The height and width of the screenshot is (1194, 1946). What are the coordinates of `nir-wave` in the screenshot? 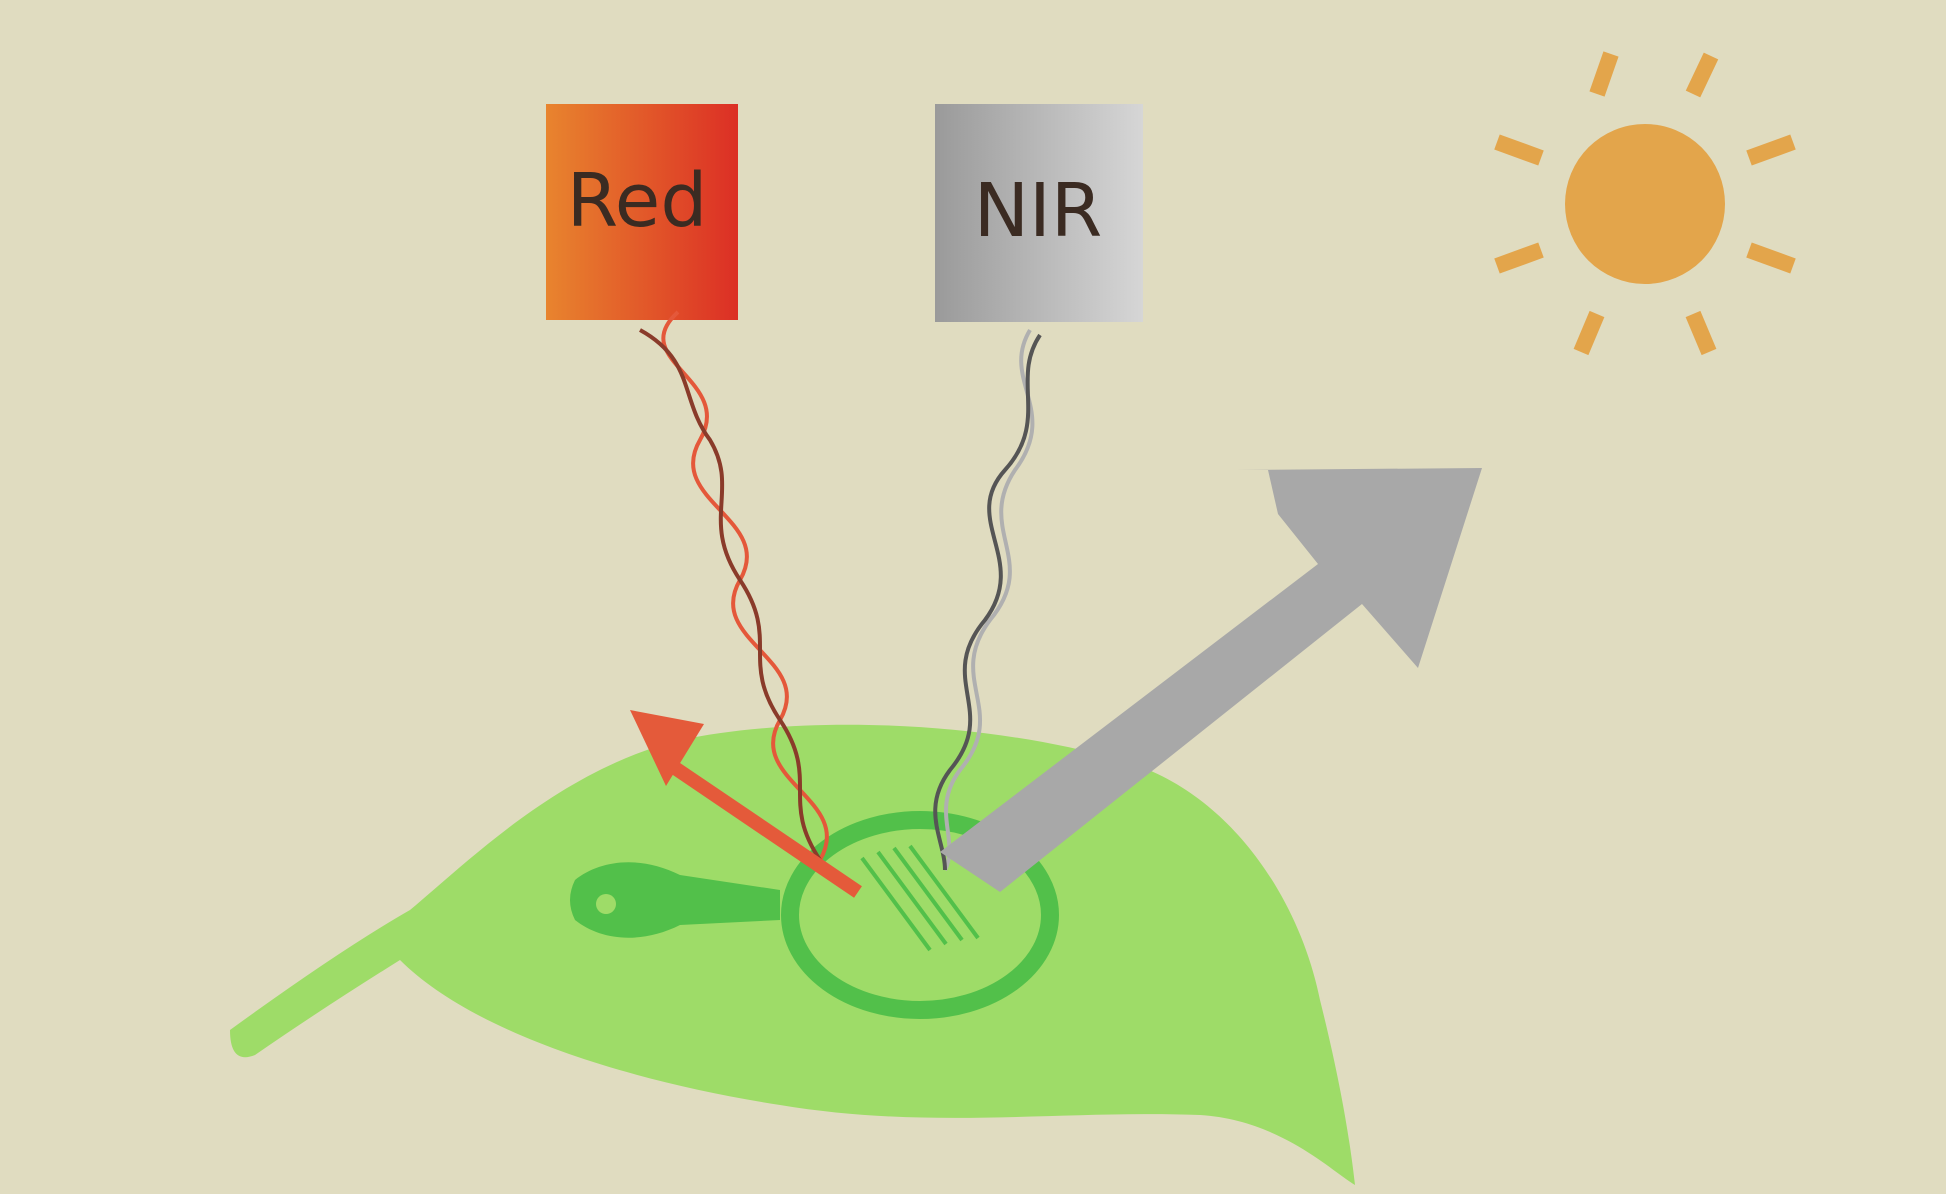 It's located at (987, 599).